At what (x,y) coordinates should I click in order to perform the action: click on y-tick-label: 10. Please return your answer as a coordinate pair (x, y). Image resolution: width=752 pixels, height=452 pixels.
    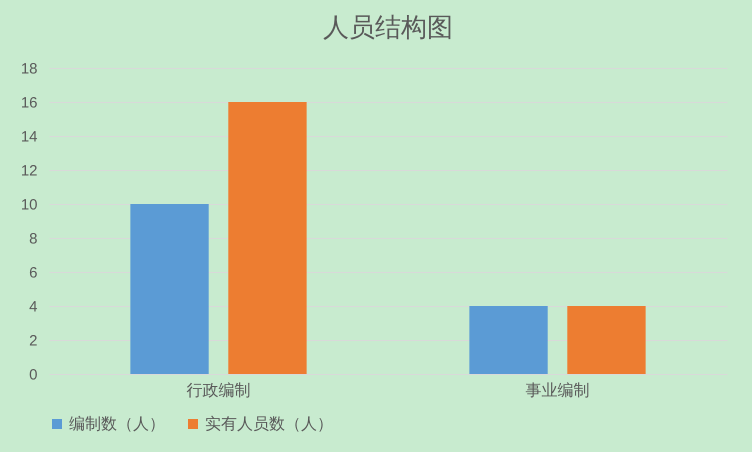
    Looking at the image, I should click on (29, 205).